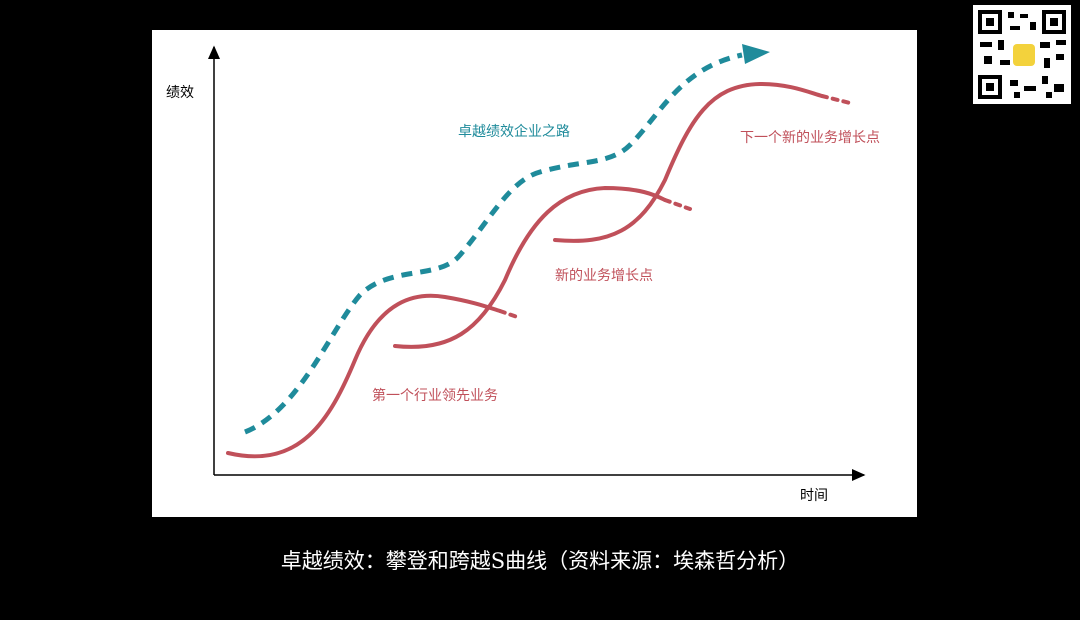 The image size is (1080, 620). I want to click on curve-label: 新的业务增长点, so click(604, 276).